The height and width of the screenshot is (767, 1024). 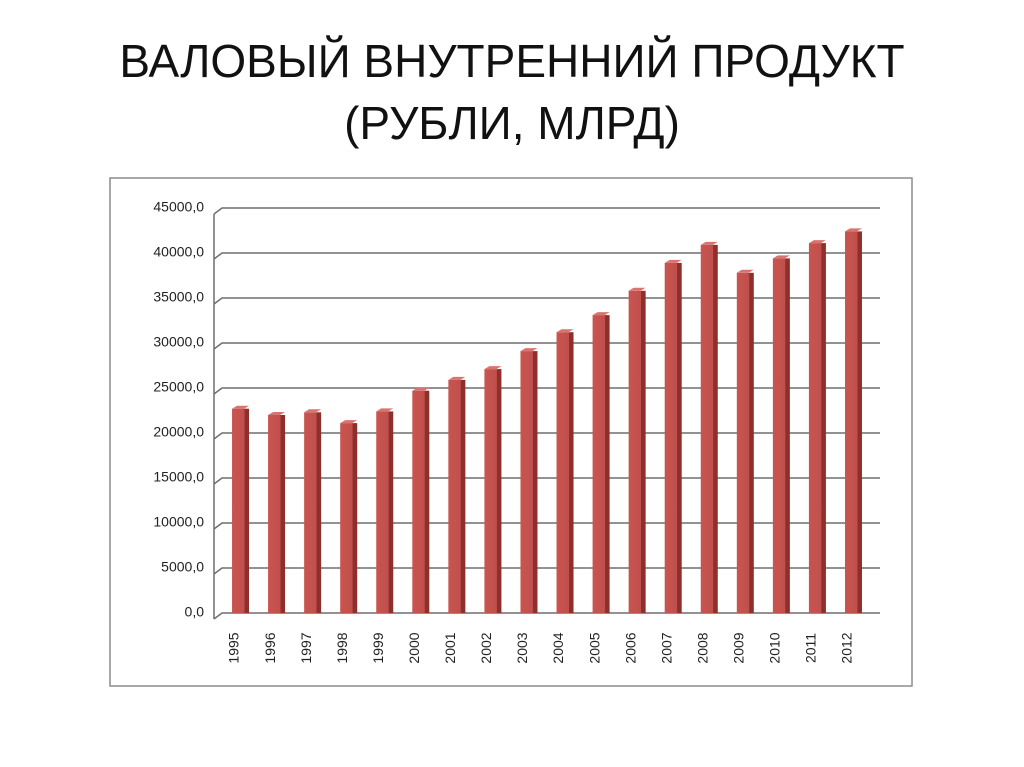 What do you see at coordinates (306, 647) in the screenshot?
I see `x-tick-label: 1997` at bounding box center [306, 647].